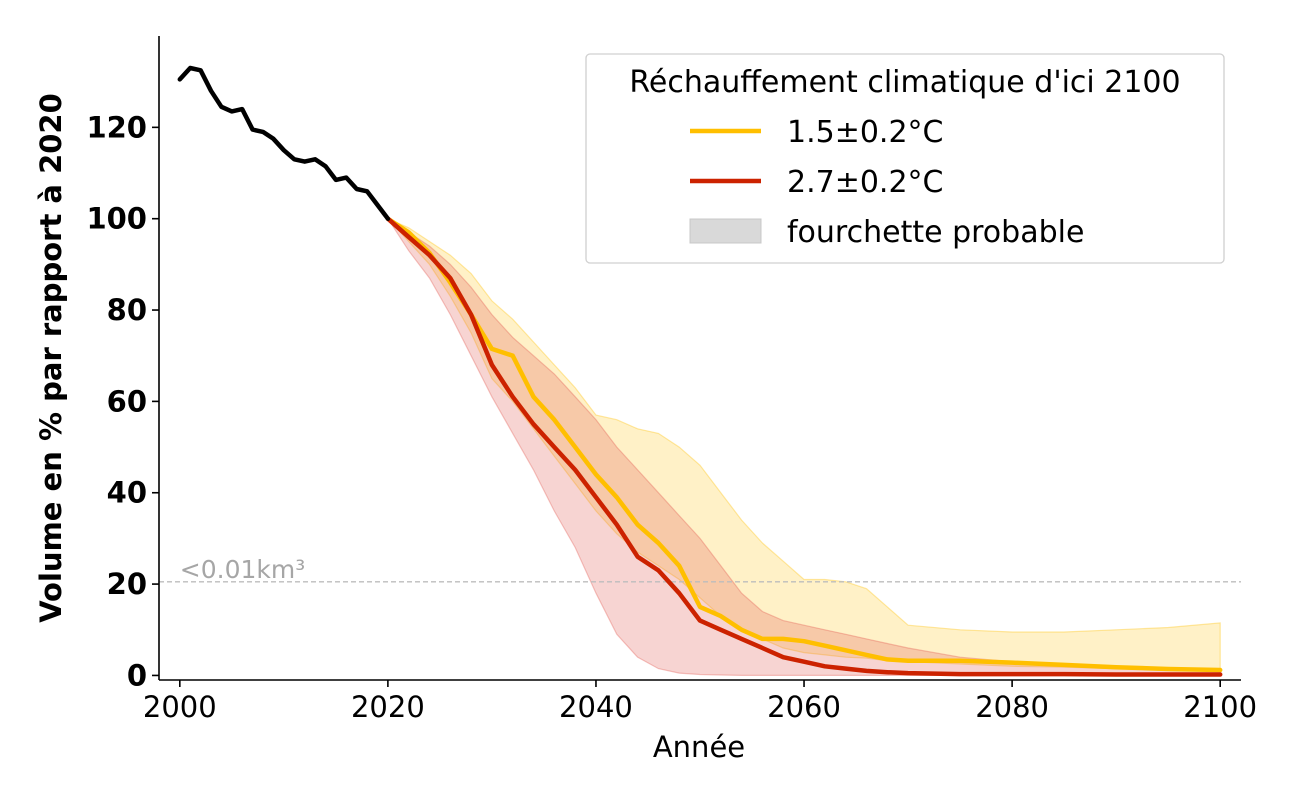 The width and height of the screenshot is (1300, 800). Describe the element at coordinates (242, 569) in the screenshot. I see `threshold-label: <0.01km³` at that location.